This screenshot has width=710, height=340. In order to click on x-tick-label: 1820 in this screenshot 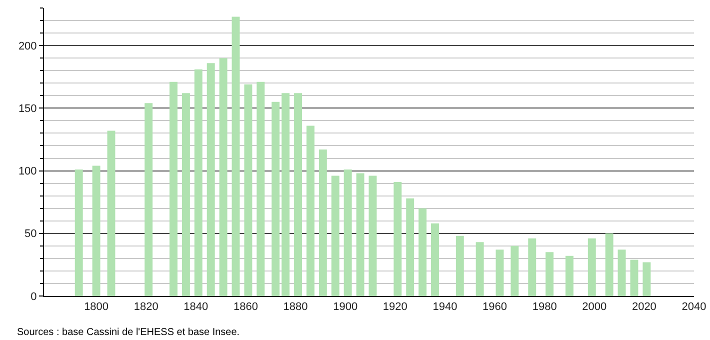, I will do `click(146, 307)`.